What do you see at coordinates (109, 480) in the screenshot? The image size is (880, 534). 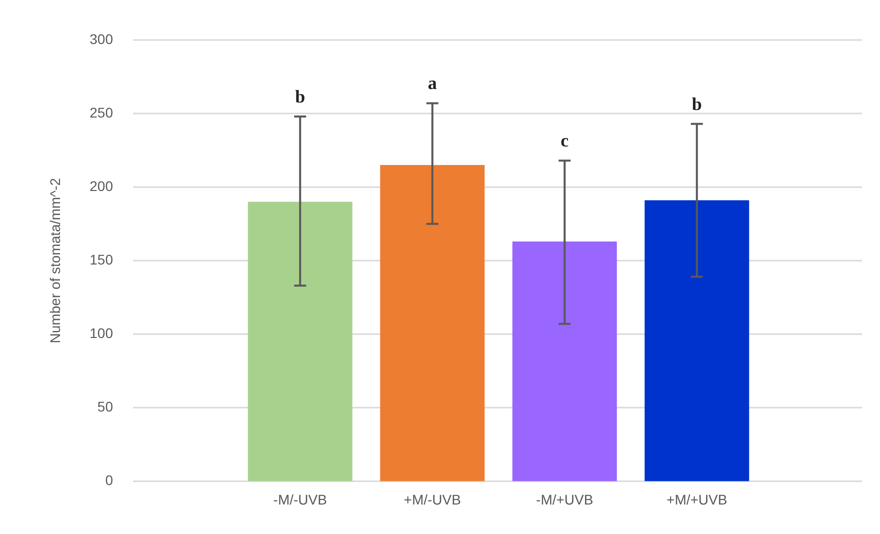 I see `y-tick-label: 0` at bounding box center [109, 480].